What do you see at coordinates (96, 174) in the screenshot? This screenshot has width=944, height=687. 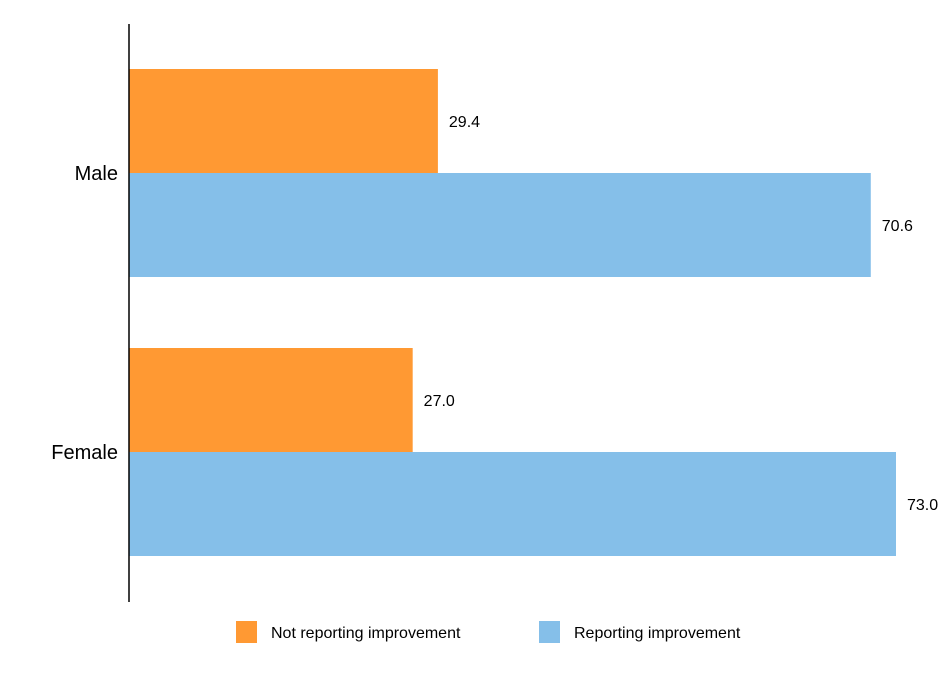 I see `category-label-male: Male` at bounding box center [96, 174].